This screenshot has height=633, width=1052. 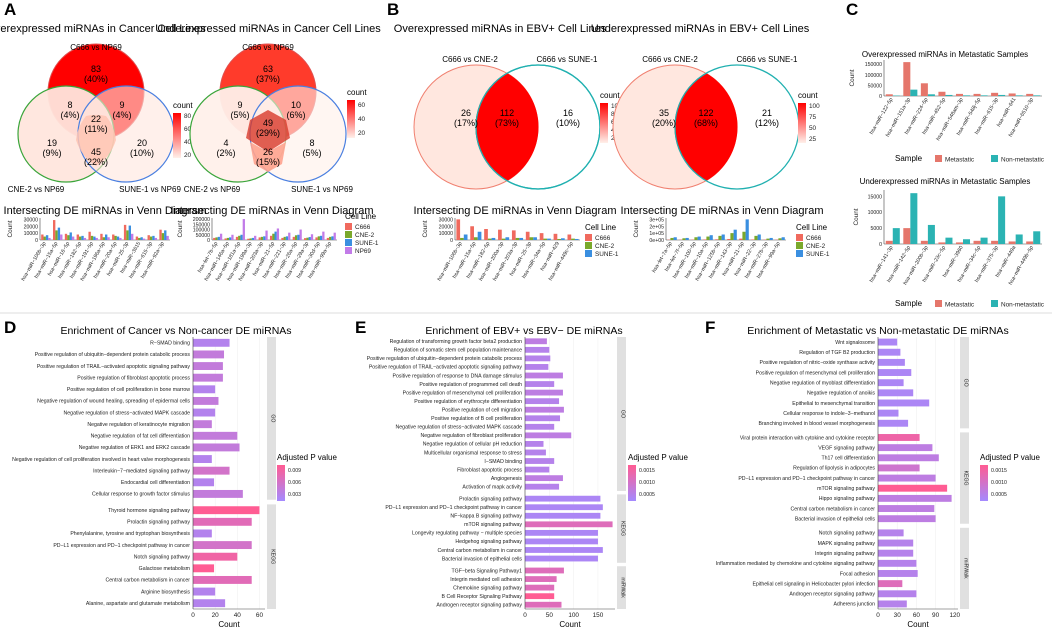 What do you see at coordinates (363, 251) in the screenshot?
I see `legend-label: NP69` at bounding box center [363, 251].